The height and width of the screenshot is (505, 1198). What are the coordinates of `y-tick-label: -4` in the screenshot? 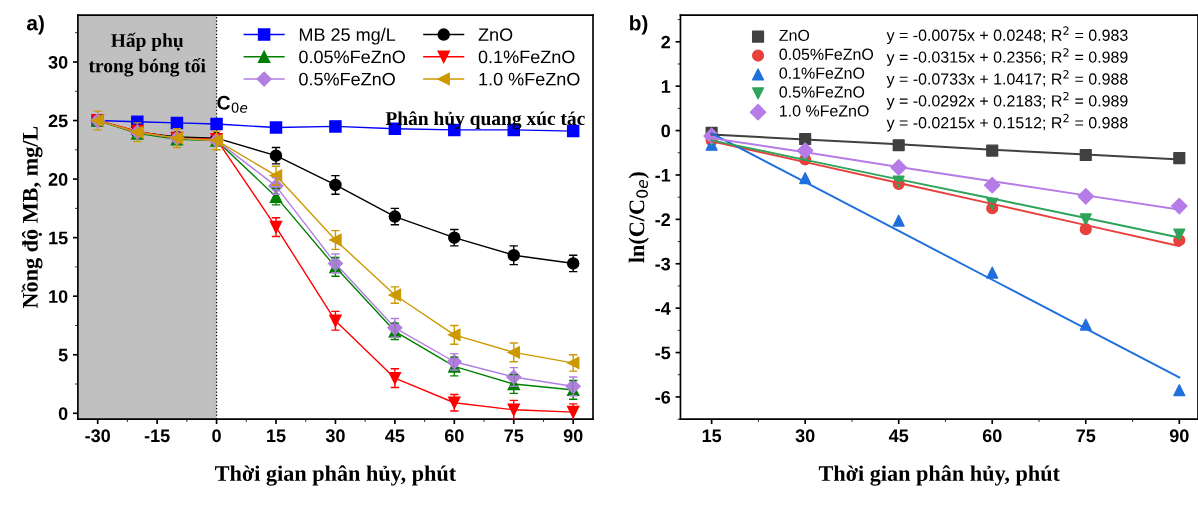 It's located at (663, 308).